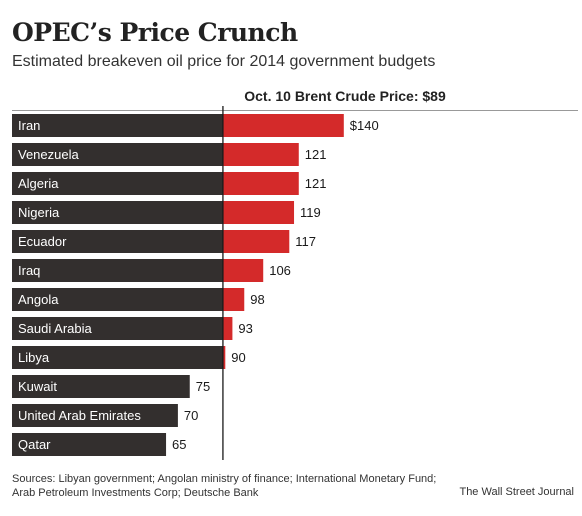  Describe the element at coordinates (48, 154) in the screenshot. I see `category-label: Venezuela` at that location.